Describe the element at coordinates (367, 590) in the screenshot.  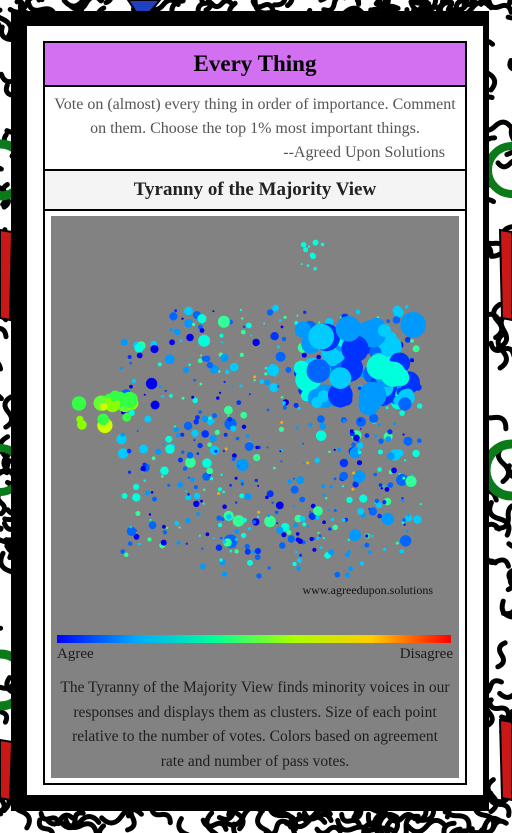
I see `watermark: www.agreedupon.solutions` at that location.